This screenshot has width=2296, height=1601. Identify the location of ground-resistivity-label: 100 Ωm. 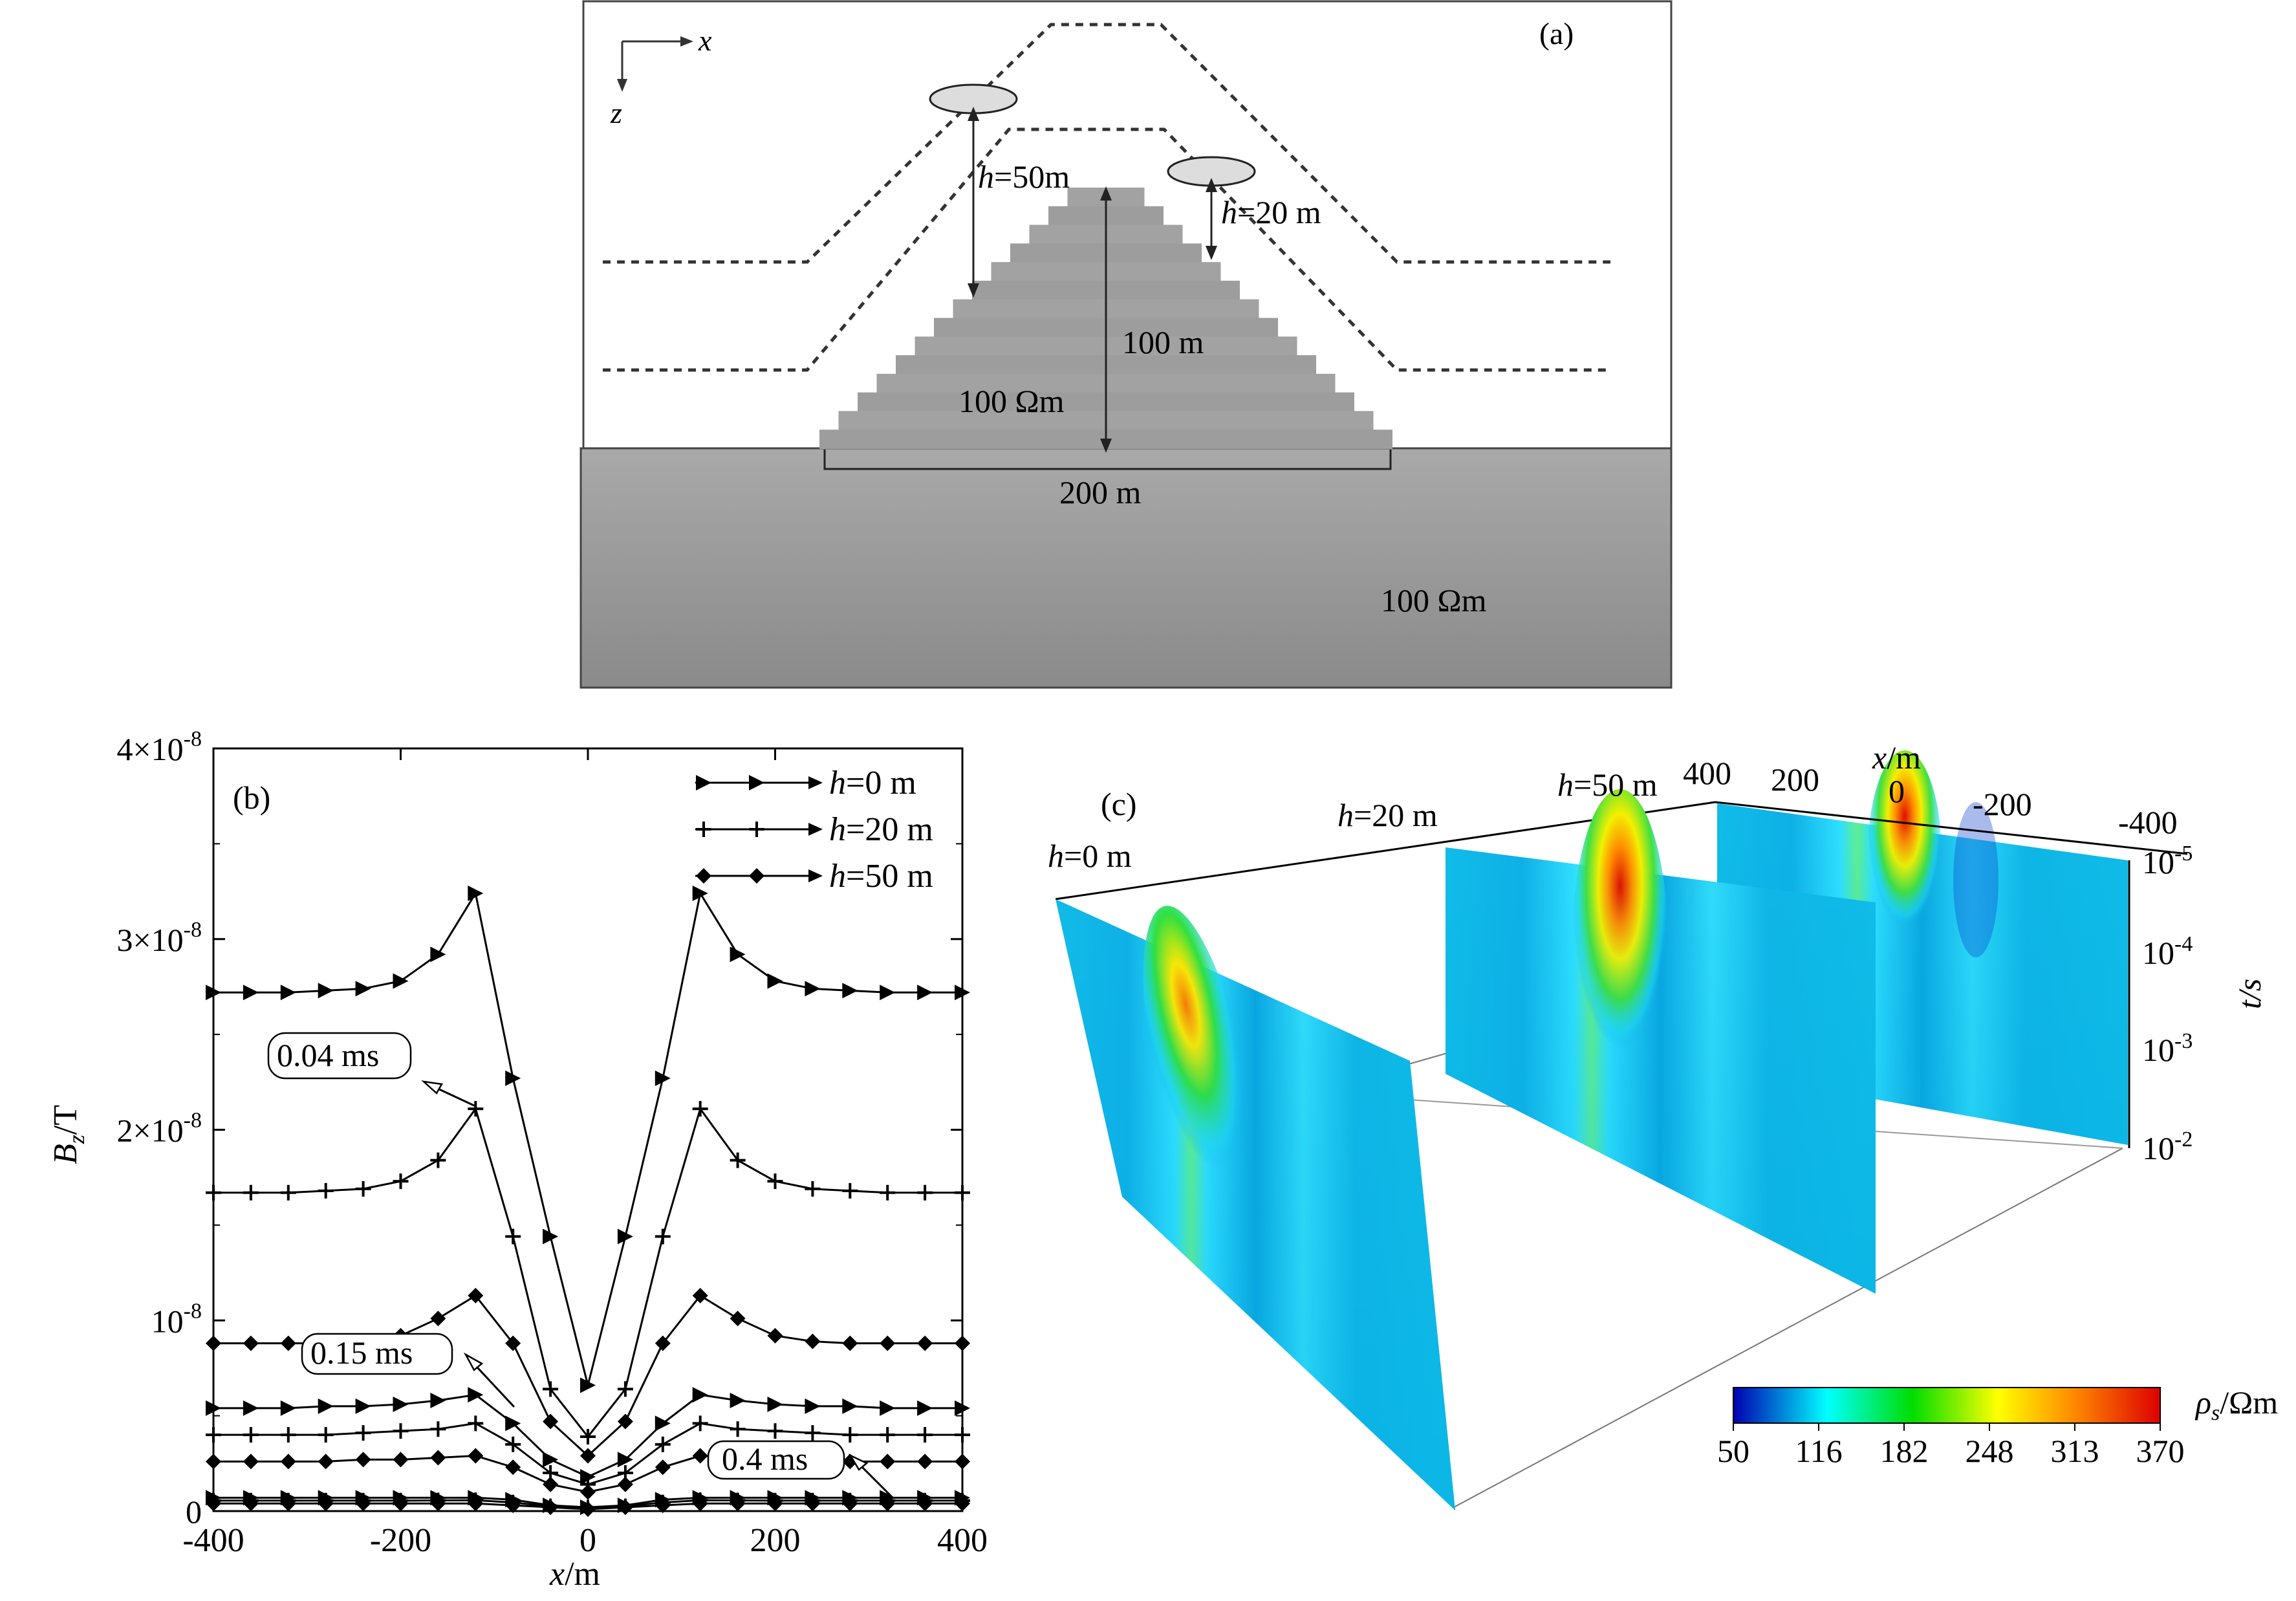
(1434, 600).